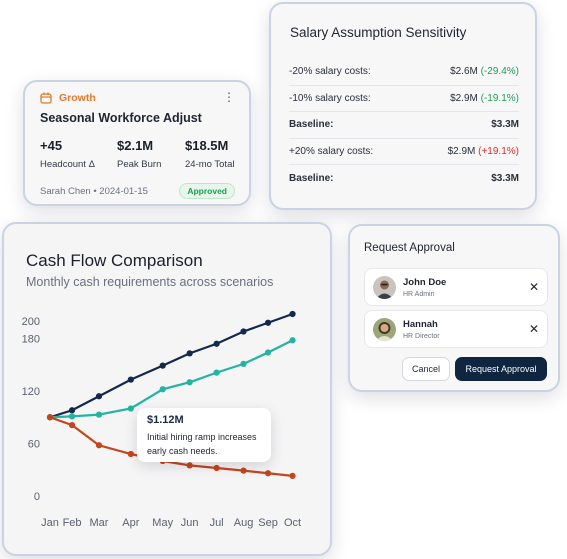 The image size is (567, 559). Describe the element at coordinates (404, 152) in the screenshot. I see `sensitivity-row: +20% salary costs: $2.9M (+19.1%)` at that location.